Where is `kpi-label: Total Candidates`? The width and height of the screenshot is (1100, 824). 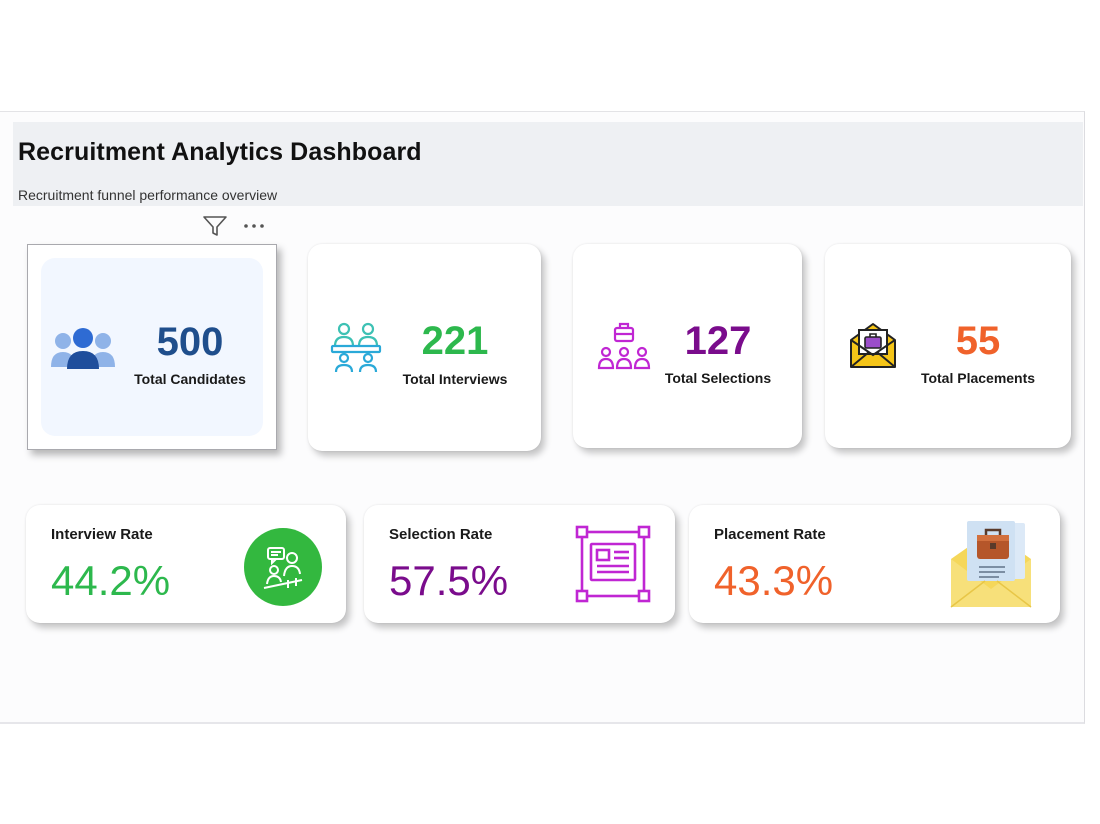 kpi-label: Total Candidates is located at coordinates (190, 379).